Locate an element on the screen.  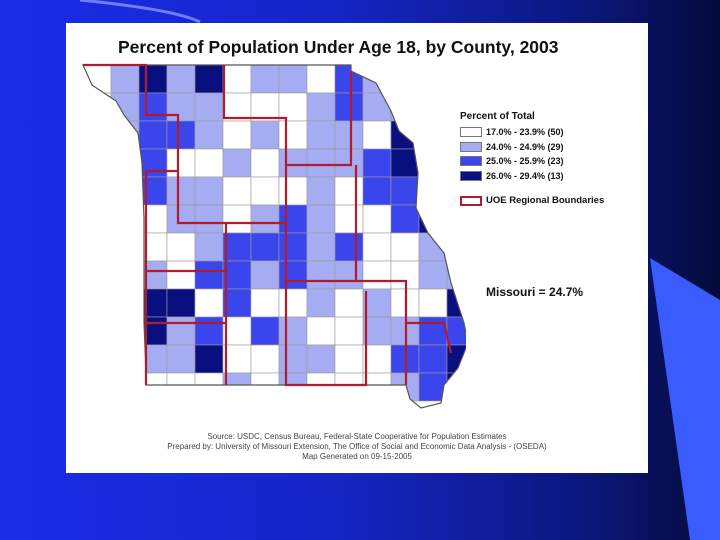
boundary-label: UOE Regional Boundaries is located at coordinates (545, 200).